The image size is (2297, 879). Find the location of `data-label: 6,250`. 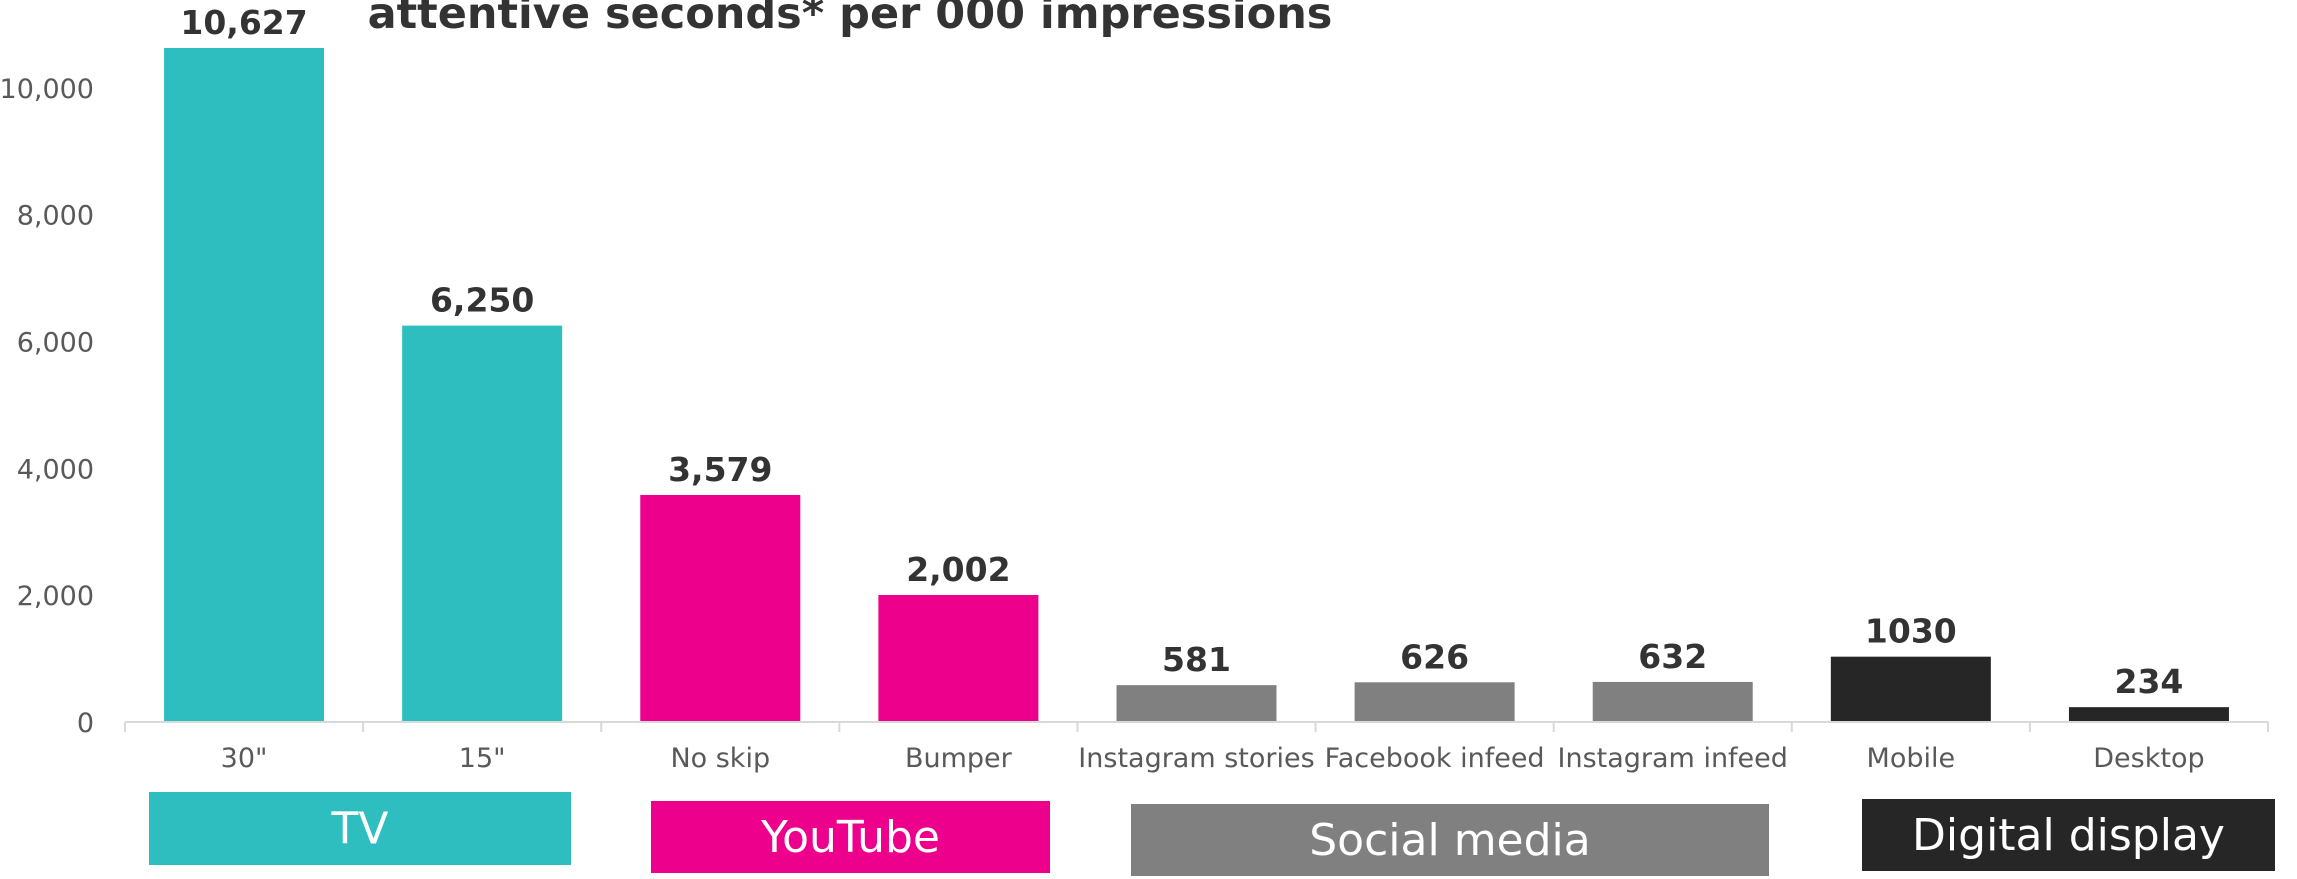

data-label: 6,250 is located at coordinates (482, 300).